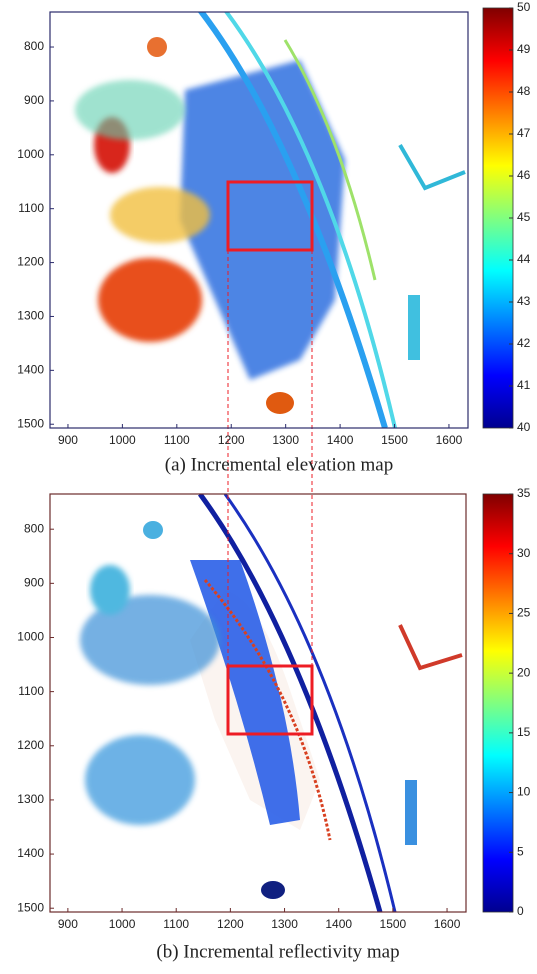 The image size is (537, 974). Describe the element at coordinates (524, 133) in the screenshot. I see `colorbar-tick-label: 47` at that location.